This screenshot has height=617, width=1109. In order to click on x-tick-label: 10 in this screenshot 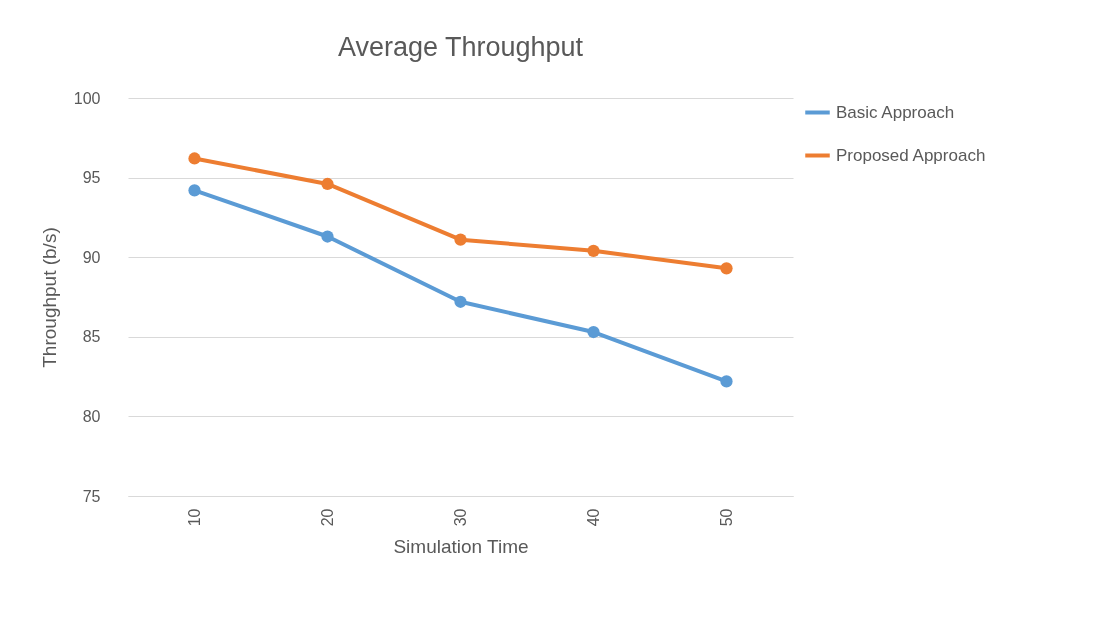, I will do `click(194, 517)`.